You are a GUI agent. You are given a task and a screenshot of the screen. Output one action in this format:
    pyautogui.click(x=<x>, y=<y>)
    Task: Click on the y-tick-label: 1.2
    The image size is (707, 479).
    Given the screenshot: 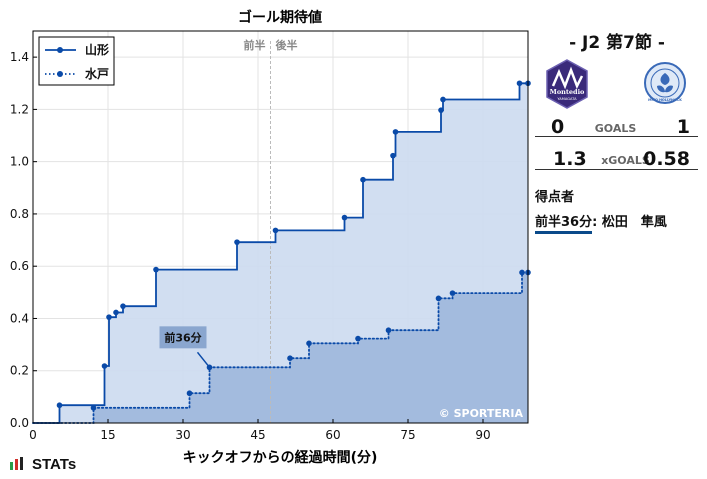 What is the action you would take?
    pyautogui.click(x=19, y=109)
    